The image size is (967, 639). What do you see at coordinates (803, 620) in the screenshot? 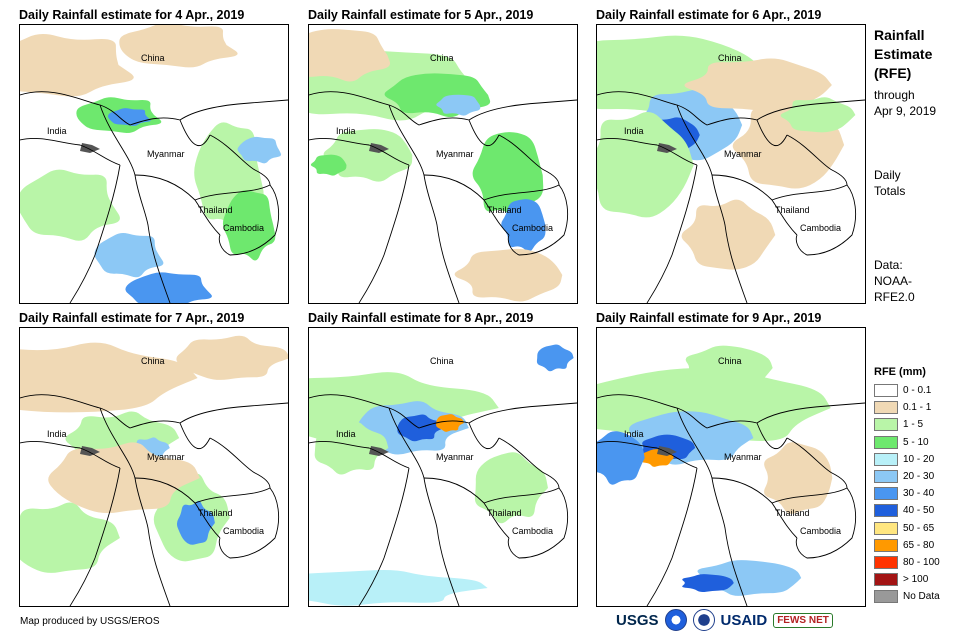
I see `fews-net-logo: FEWS NET` at bounding box center [803, 620].